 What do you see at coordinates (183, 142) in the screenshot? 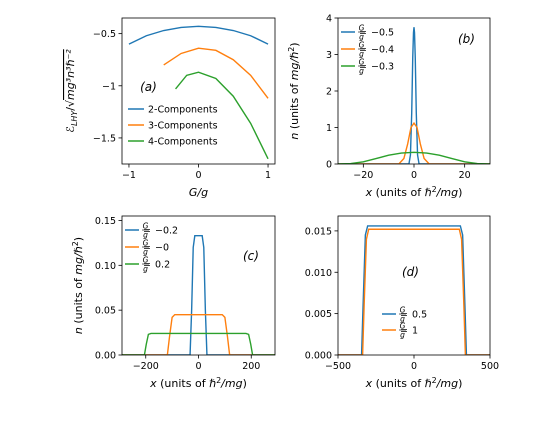
I see `legend-entry: 4-Components` at bounding box center [183, 142].